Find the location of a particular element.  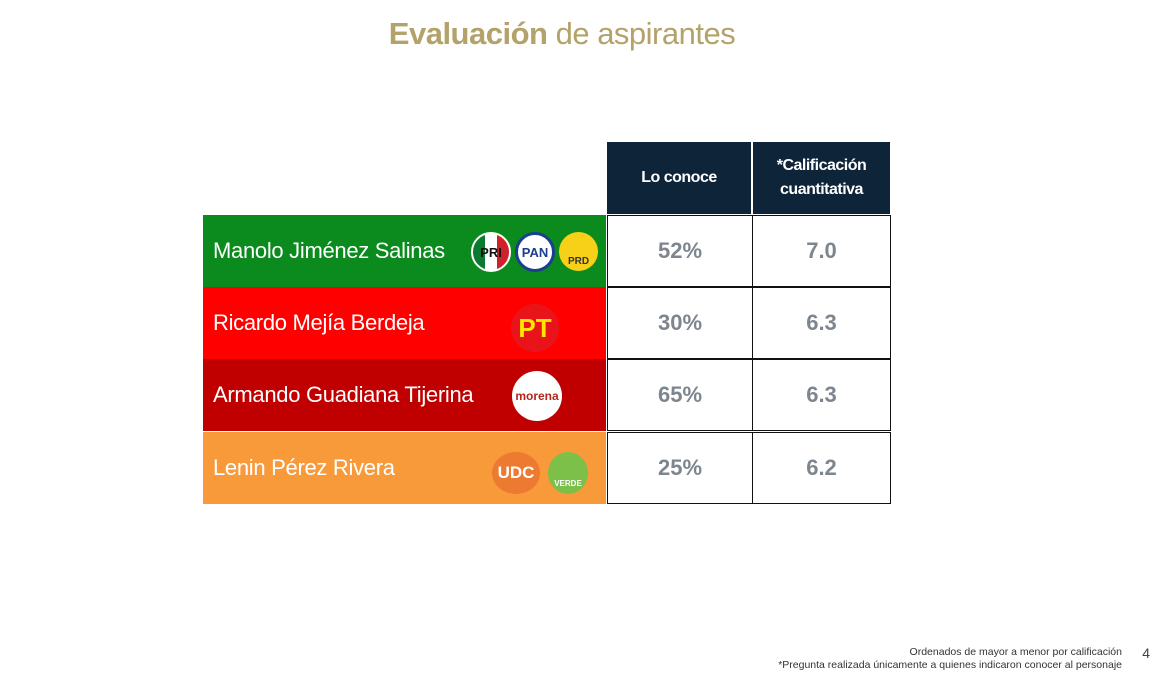

pan-logo-icon: PAN is located at coordinates (535, 252).